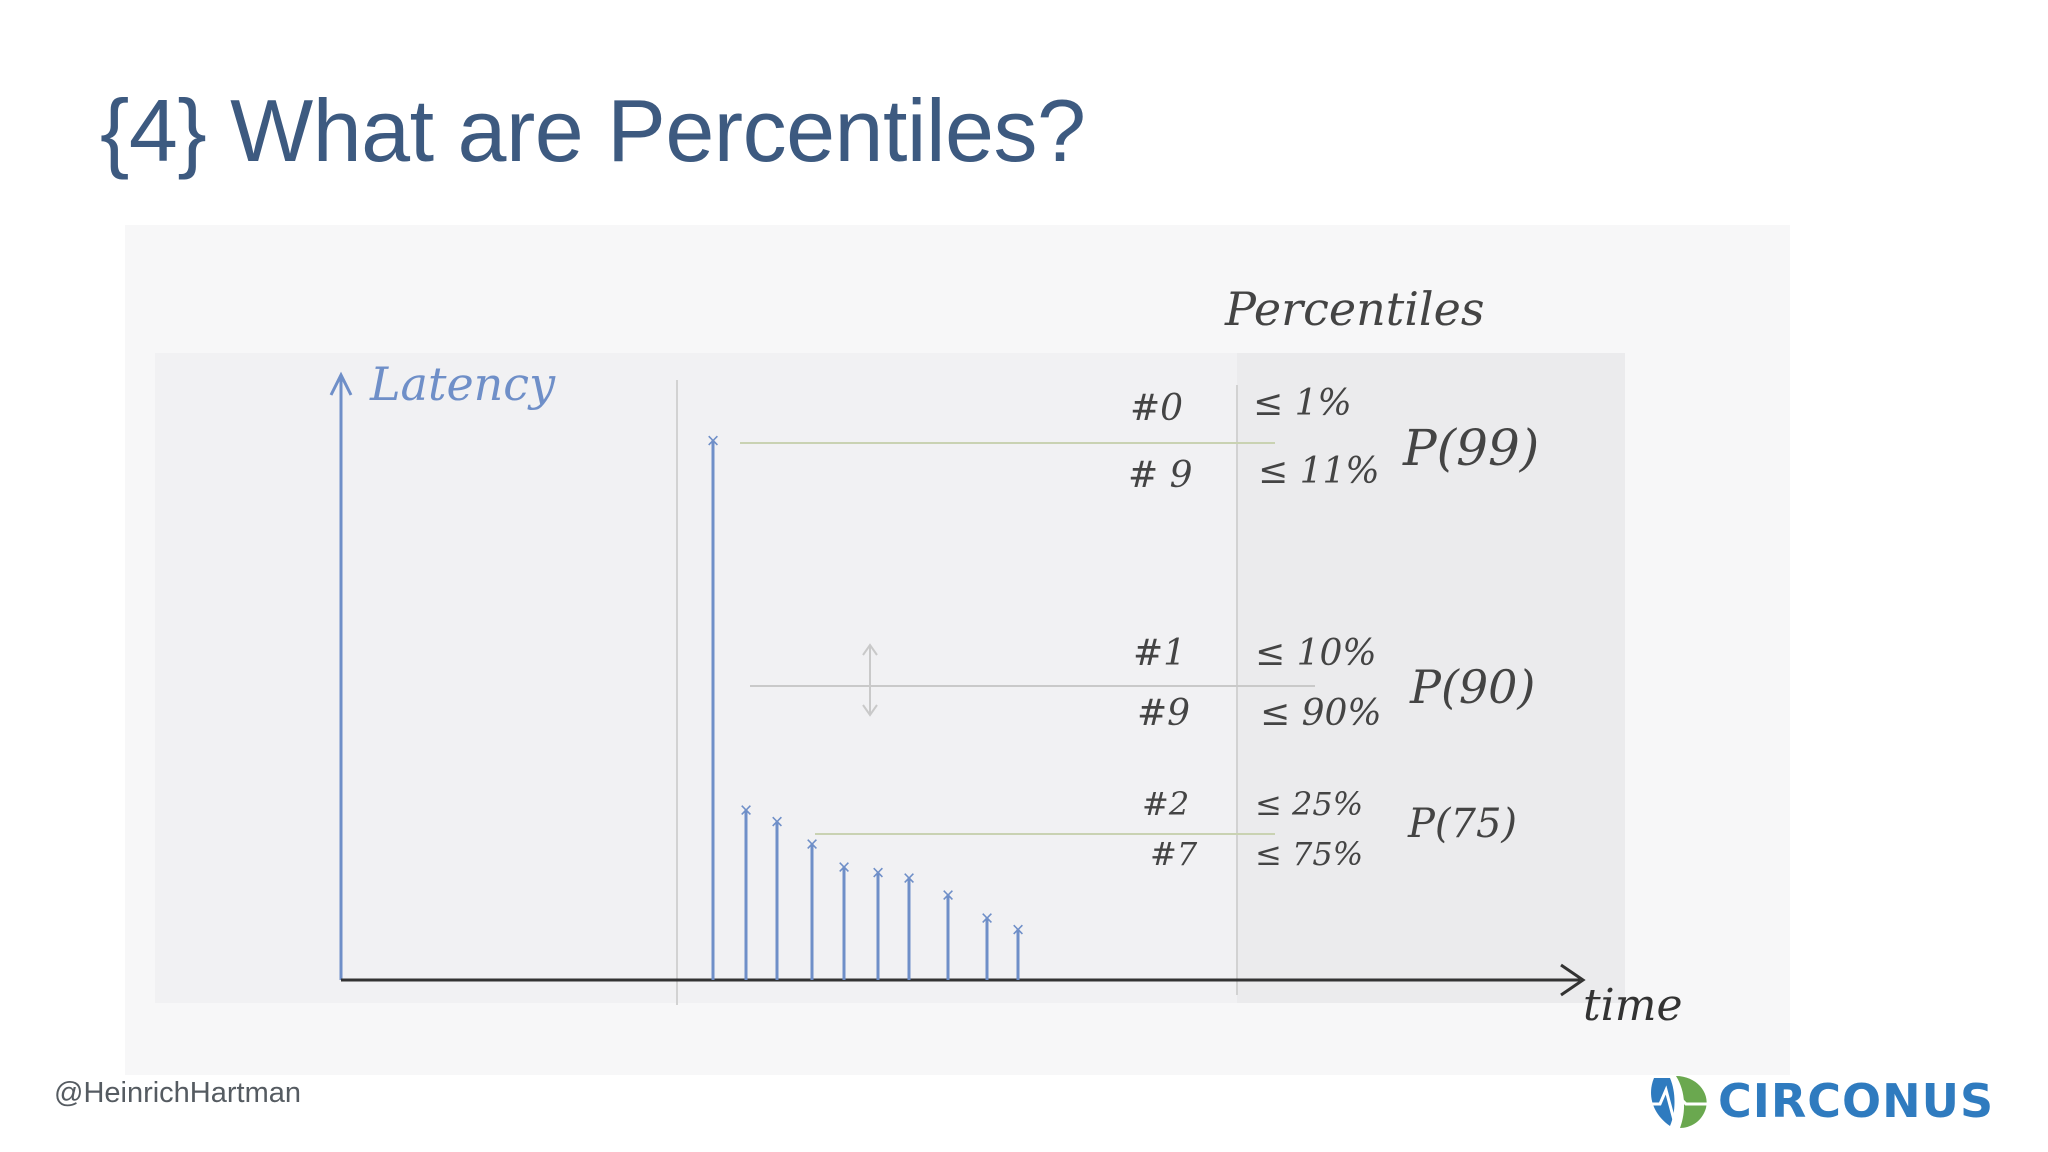 This screenshot has width=2048, height=1152. What do you see at coordinates (1462, 824) in the screenshot?
I see `percentile-label: P(75)` at bounding box center [1462, 824].